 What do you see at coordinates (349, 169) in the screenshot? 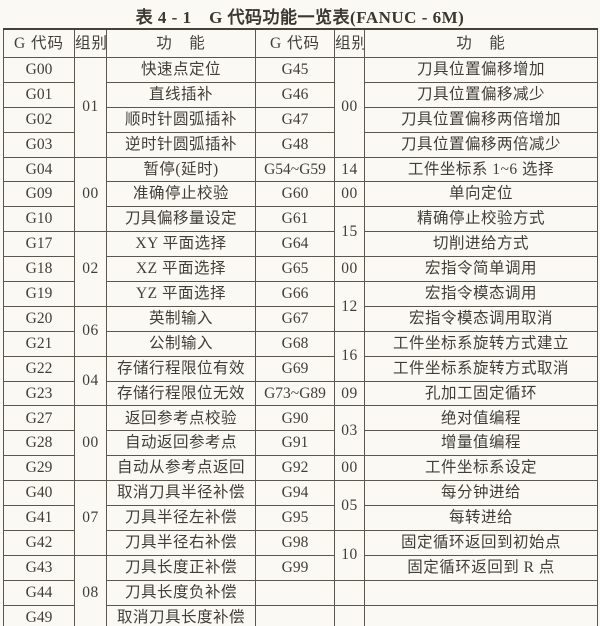
I see `group-cell: 14` at bounding box center [349, 169].